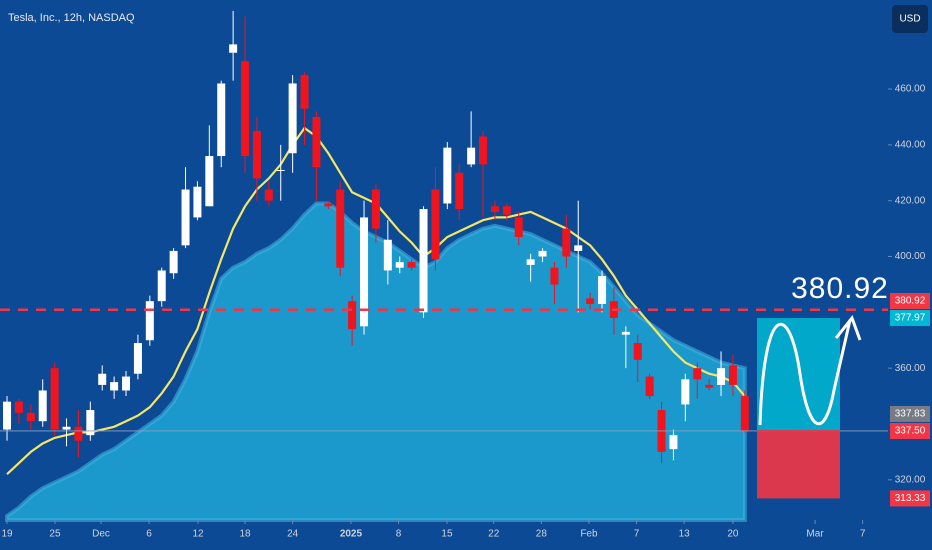  I want to click on x-tick-label: 2025, so click(351, 534).